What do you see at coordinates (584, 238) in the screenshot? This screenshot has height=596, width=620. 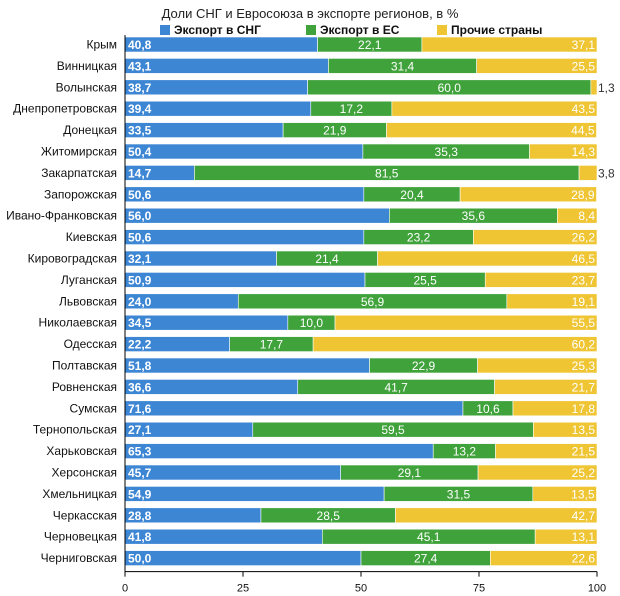 I see `data-label: 26,2` at bounding box center [584, 238].